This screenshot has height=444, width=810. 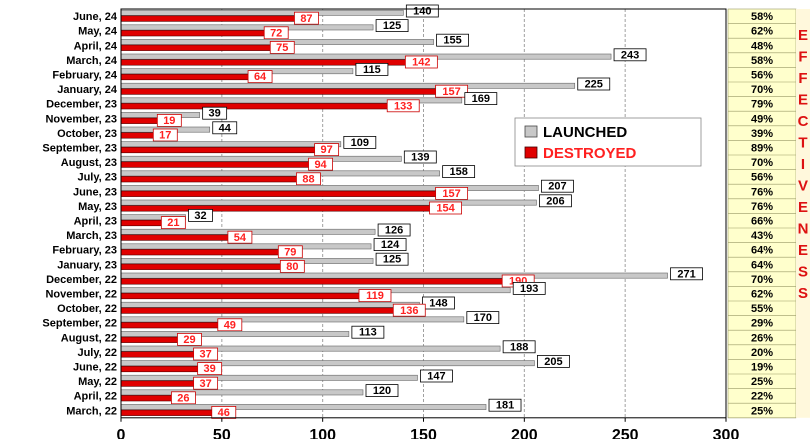 I want to click on side-label-letter: T, so click(x=802, y=143).